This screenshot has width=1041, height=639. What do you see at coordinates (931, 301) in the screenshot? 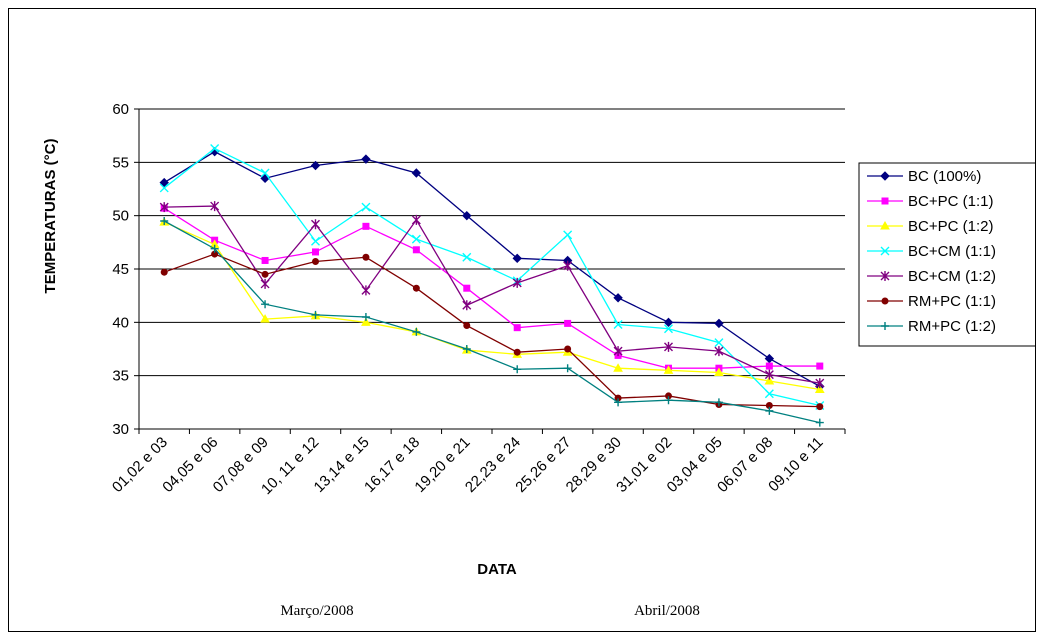
I see `legend-item: RM+PC (1:1)` at bounding box center [931, 301].